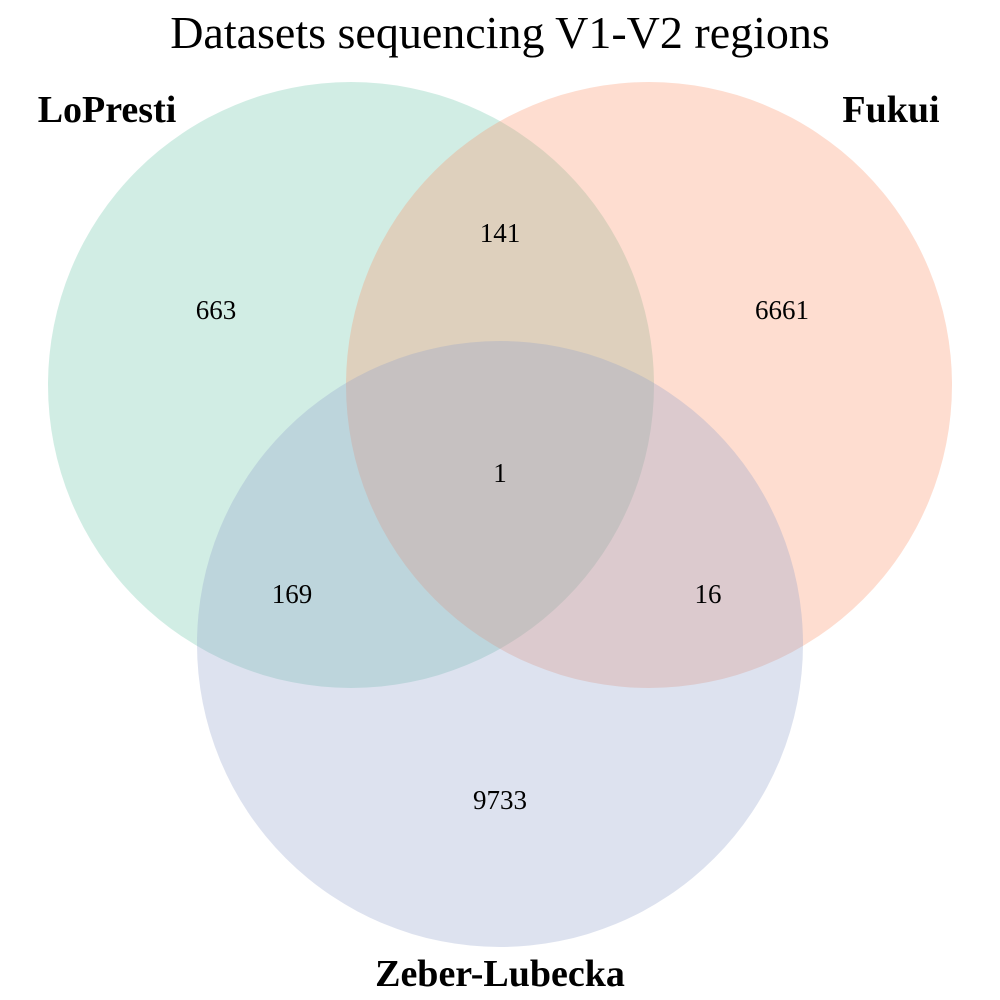  What do you see at coordinates (500, 473) in the screenshot?
I see `region-all-three: 1` at bounding box center [500, 473].